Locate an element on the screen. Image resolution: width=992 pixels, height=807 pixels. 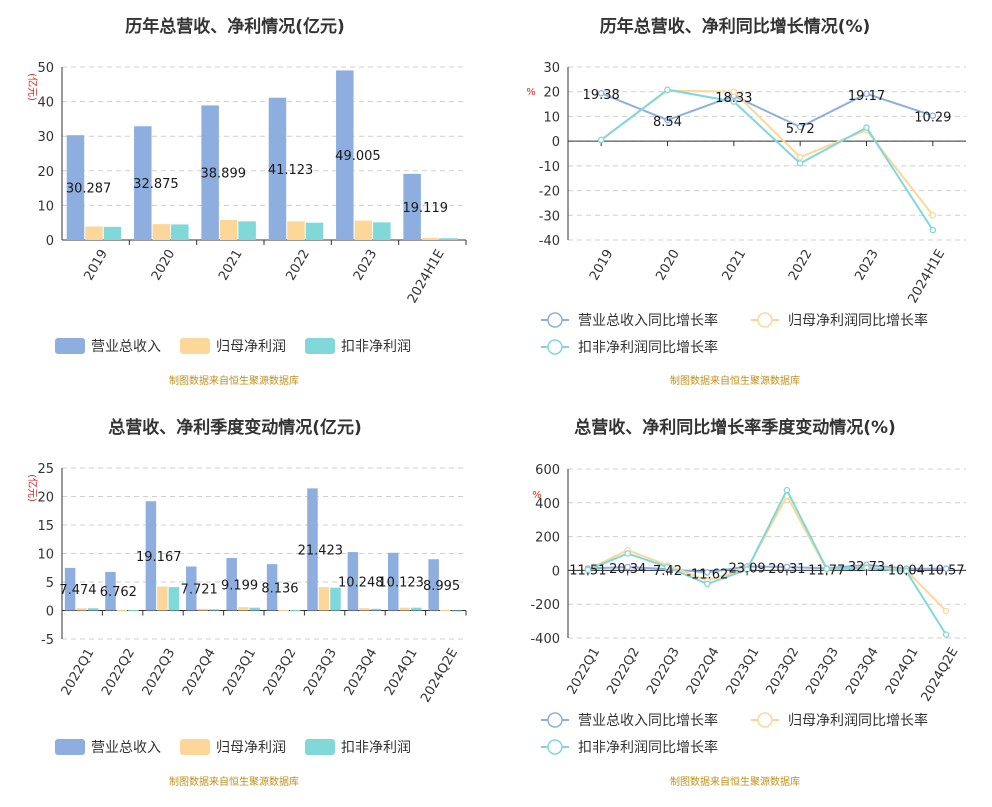
y-tick-label: 25 is located at coordinates (45, 469).